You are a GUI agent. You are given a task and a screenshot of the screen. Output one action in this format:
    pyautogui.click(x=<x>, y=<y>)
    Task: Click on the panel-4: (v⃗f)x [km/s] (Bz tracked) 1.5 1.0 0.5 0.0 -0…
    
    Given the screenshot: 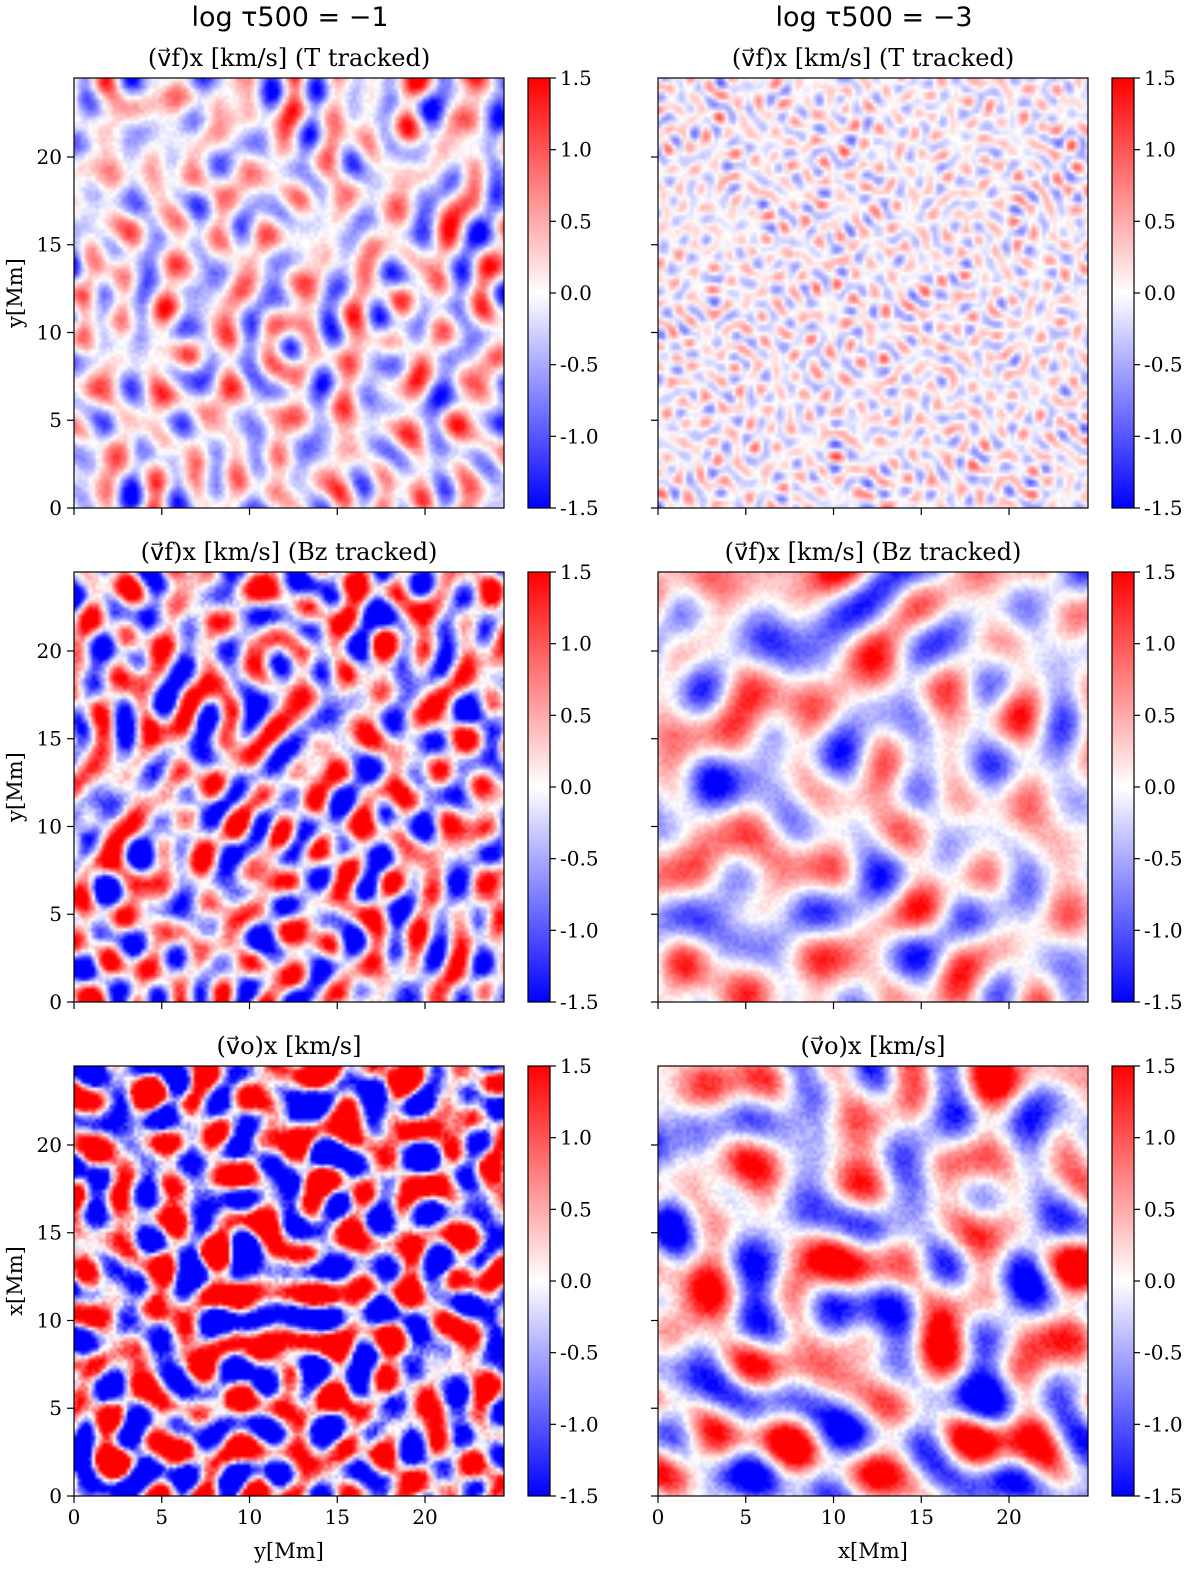 What is the action you would take?
    pyautogui.click(x=917, y=776)
    